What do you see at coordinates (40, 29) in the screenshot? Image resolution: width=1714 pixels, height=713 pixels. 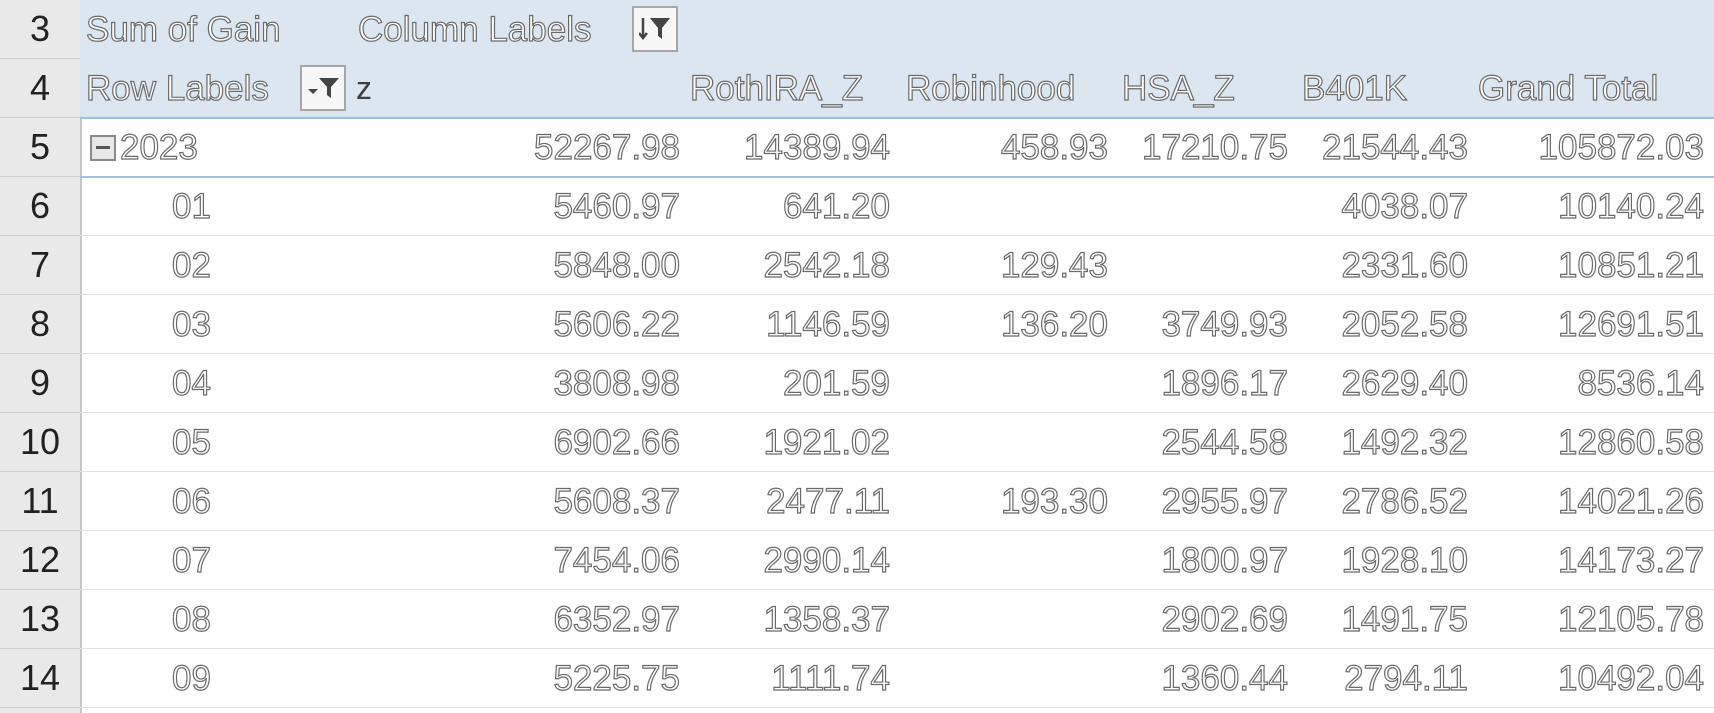 I see `row-number: 3` at bounding box center [40, 29].